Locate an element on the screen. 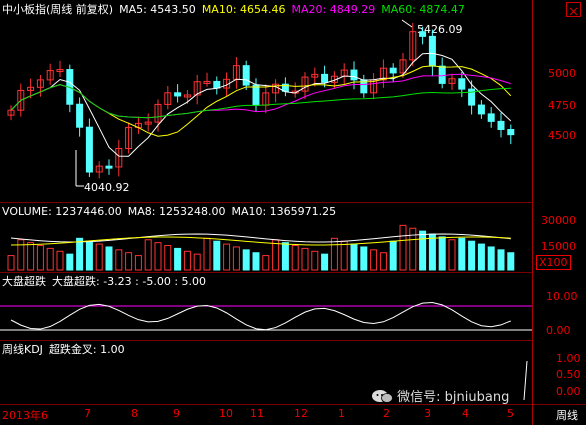 The width and height of the screenshot is (586, 425). divider-kdj-xaxis is located at coordinates (293, 404).